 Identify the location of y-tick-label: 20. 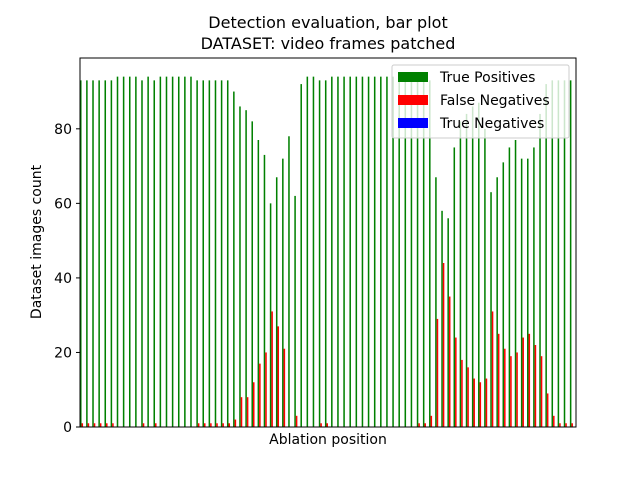
(63, 353).